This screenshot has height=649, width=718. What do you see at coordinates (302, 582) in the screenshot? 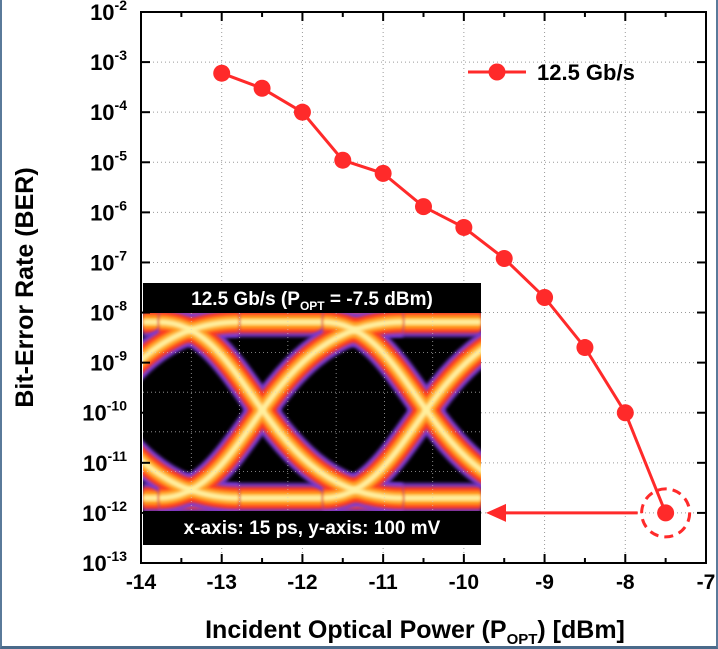
I see `x-tick-label: -12` at bounding box center [302, 582].